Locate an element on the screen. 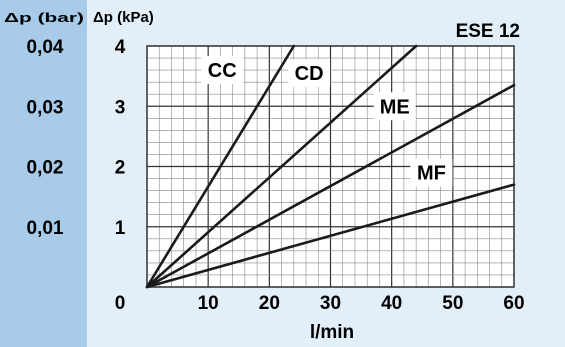  y-tick-label: 1 is located at coordinates (120, 228).